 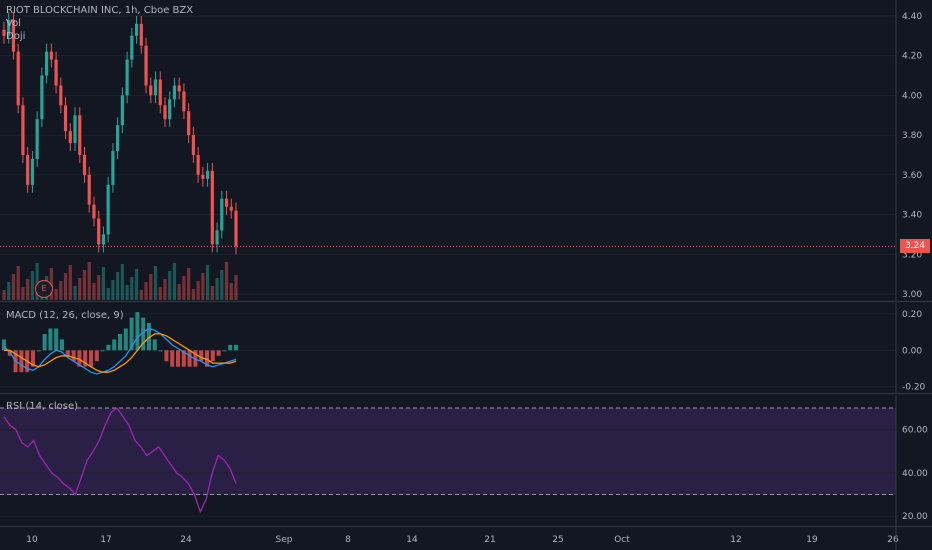 What do you see at coordinates (44, 289) in the screenshot?
I see `earnings-badge: E` at bounding box center [44, 289].